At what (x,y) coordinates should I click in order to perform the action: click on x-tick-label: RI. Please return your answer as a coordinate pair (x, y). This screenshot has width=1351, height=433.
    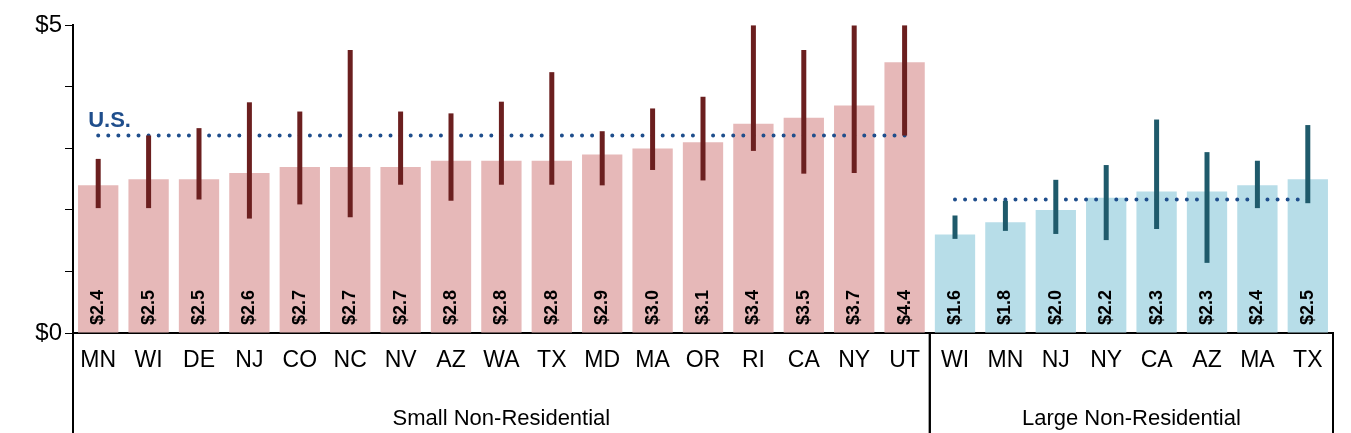
    Looking at the image, I should click on (753, 359).